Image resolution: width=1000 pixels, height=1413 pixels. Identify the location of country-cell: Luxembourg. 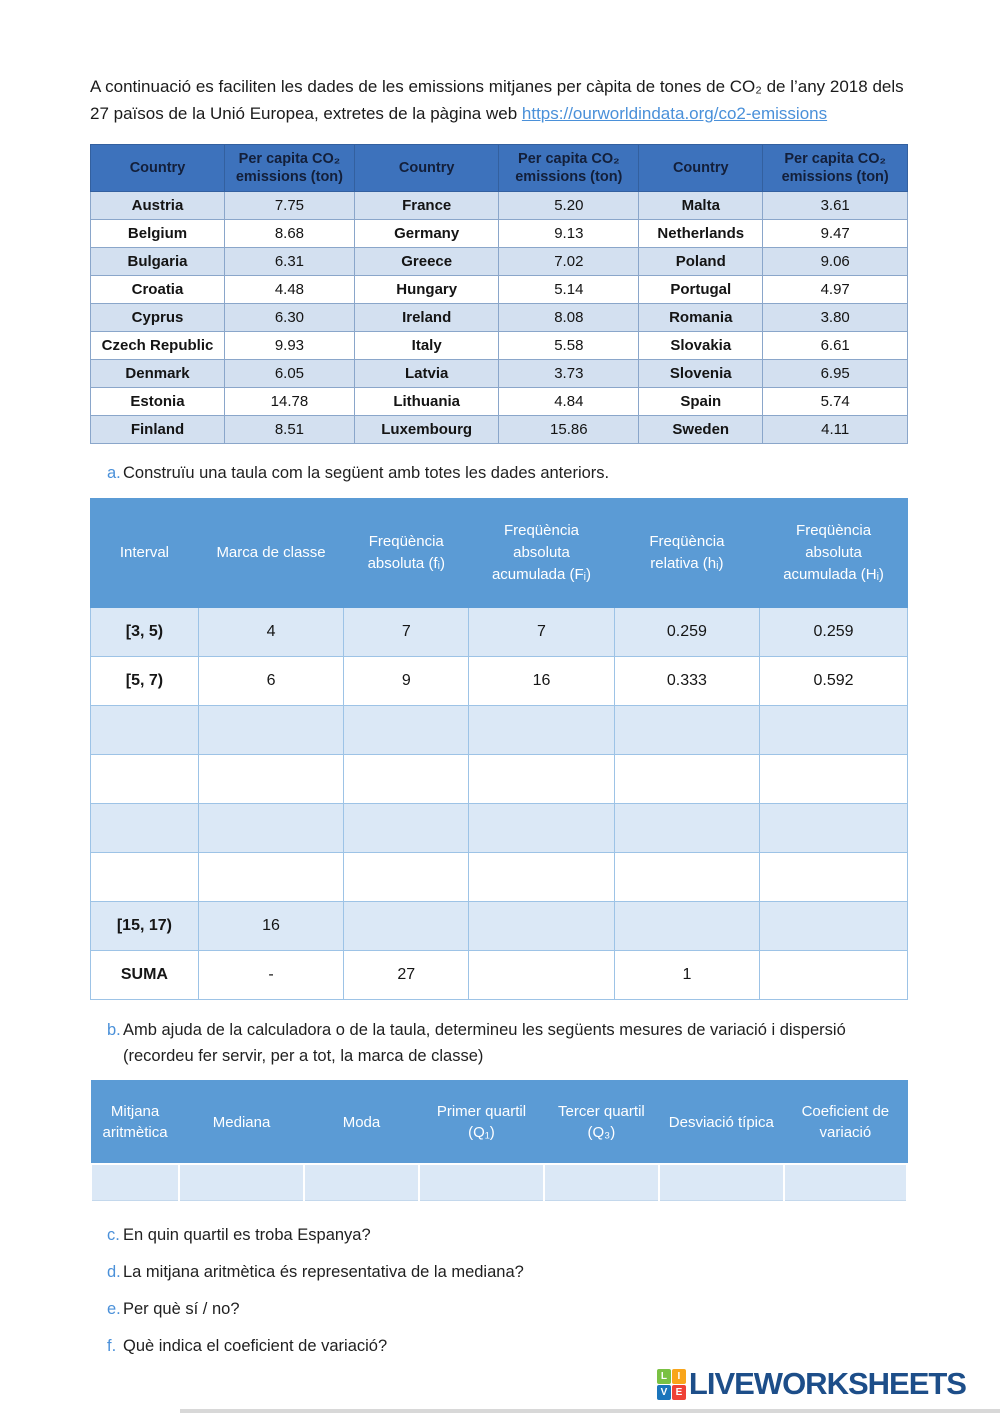
(426, 429).